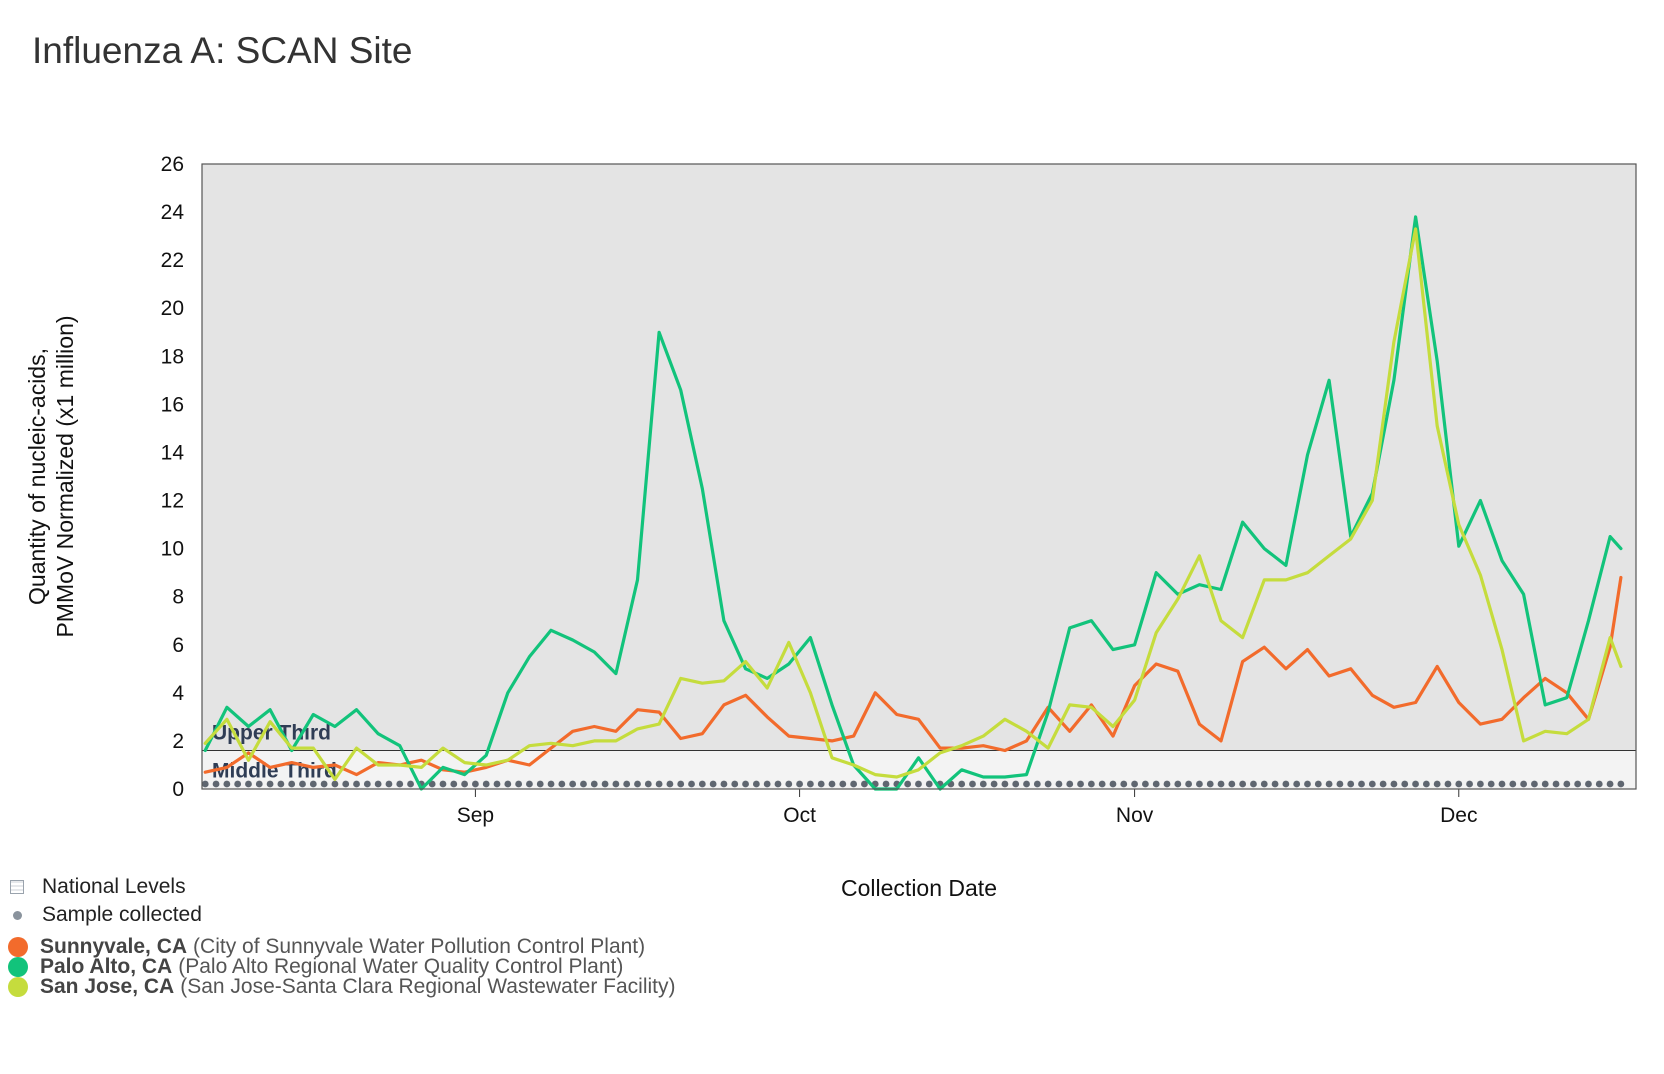 This screenshot has height=1074, width=1664. What do you see at coordinates (65, 476) in the screenshot?
I see `y-axis-title-line: PMMoV Normalized (x1 million)` at bounding box center [65, 476].